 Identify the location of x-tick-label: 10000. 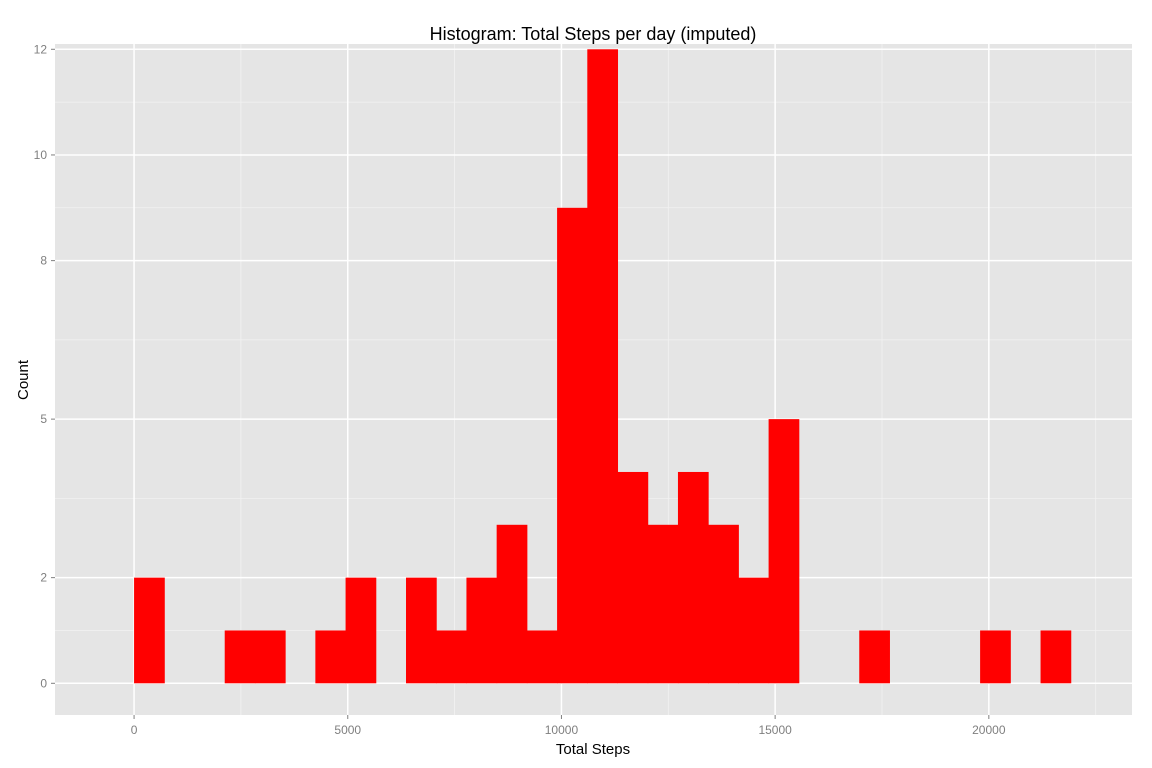
(562, 730).